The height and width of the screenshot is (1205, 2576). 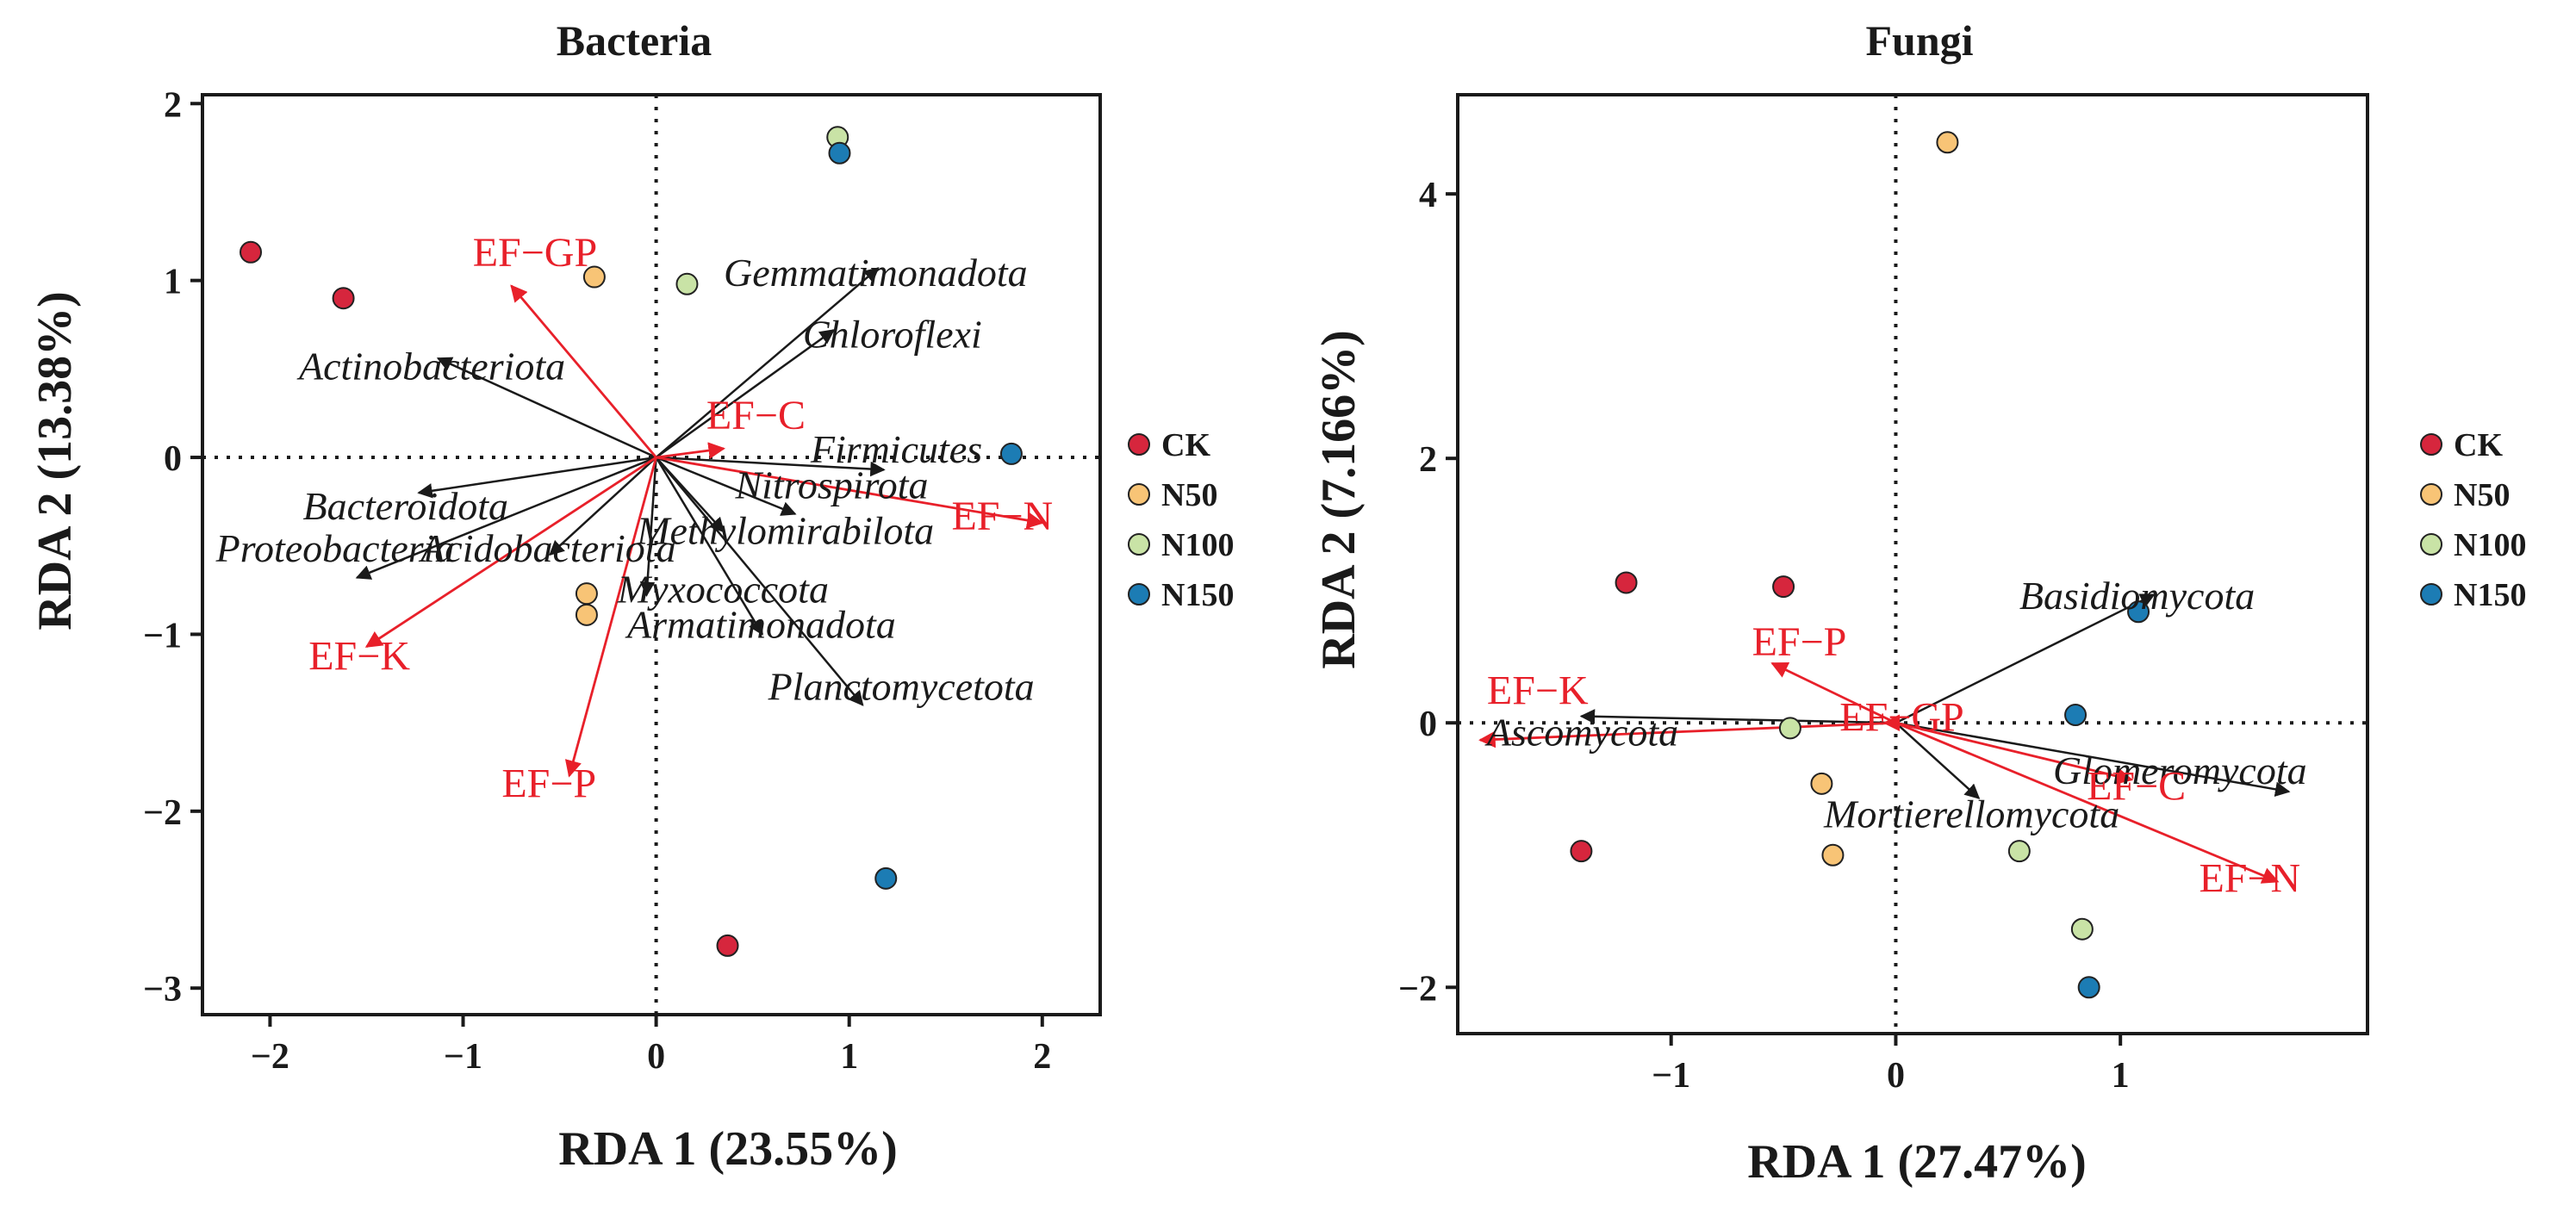 I want to click on species-arrow-firmicutes, so click(x=771, y=466).